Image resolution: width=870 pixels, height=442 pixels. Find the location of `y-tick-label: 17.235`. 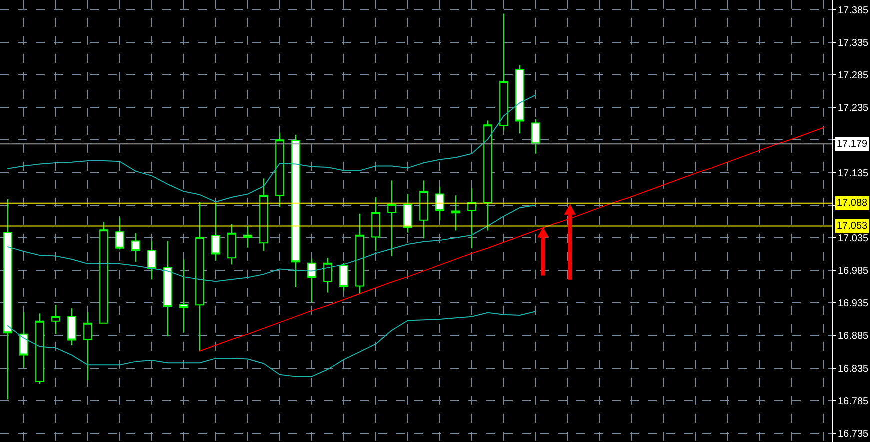

y-tick-label: 17.235 is located at coordinates (854, 108).